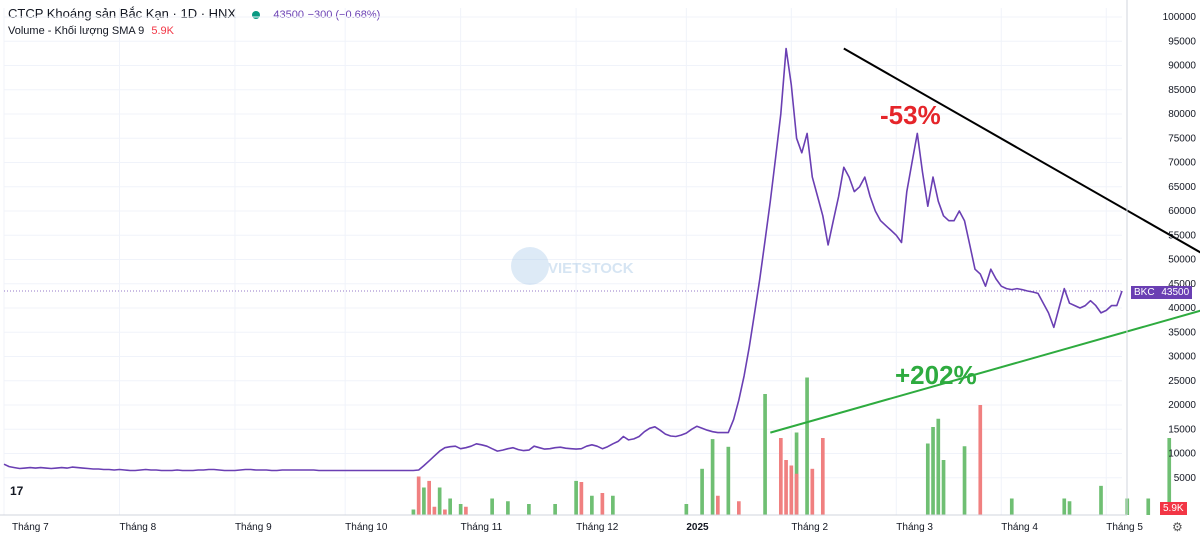 This screenshot has width=1200, height=540. I want to click on y-tick-label: 25000, so click(1182, 381).